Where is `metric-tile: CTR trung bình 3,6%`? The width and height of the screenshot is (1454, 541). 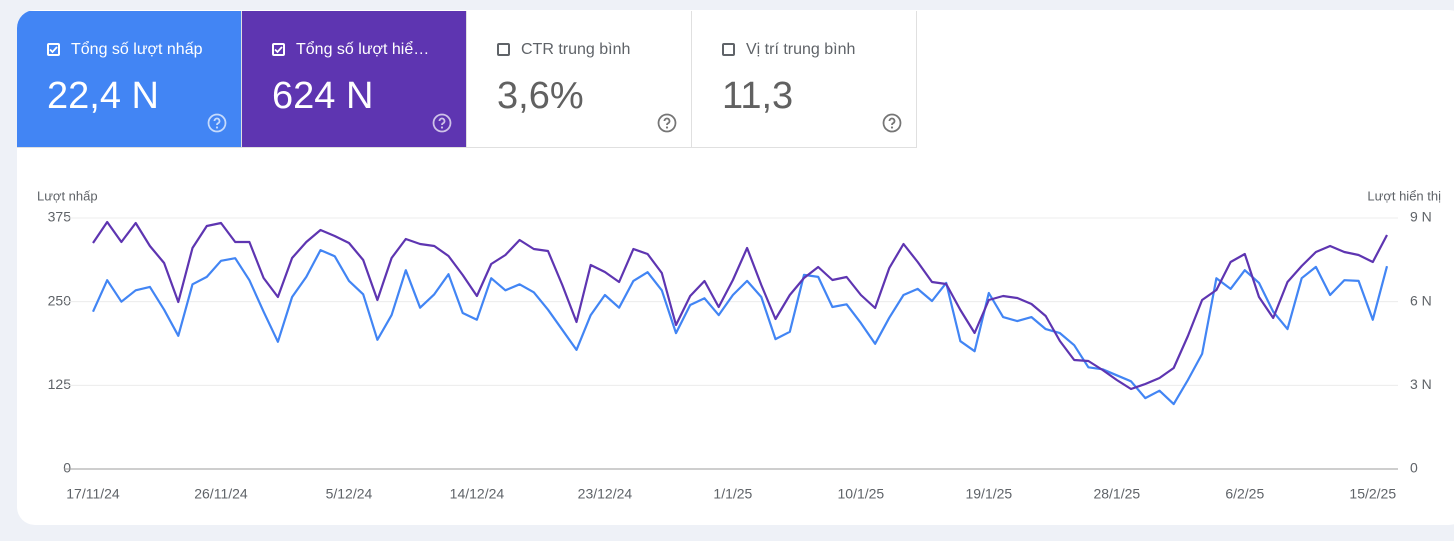
metric-tile: CTR trung bình 3,6% is located at coordinates (579, 79).